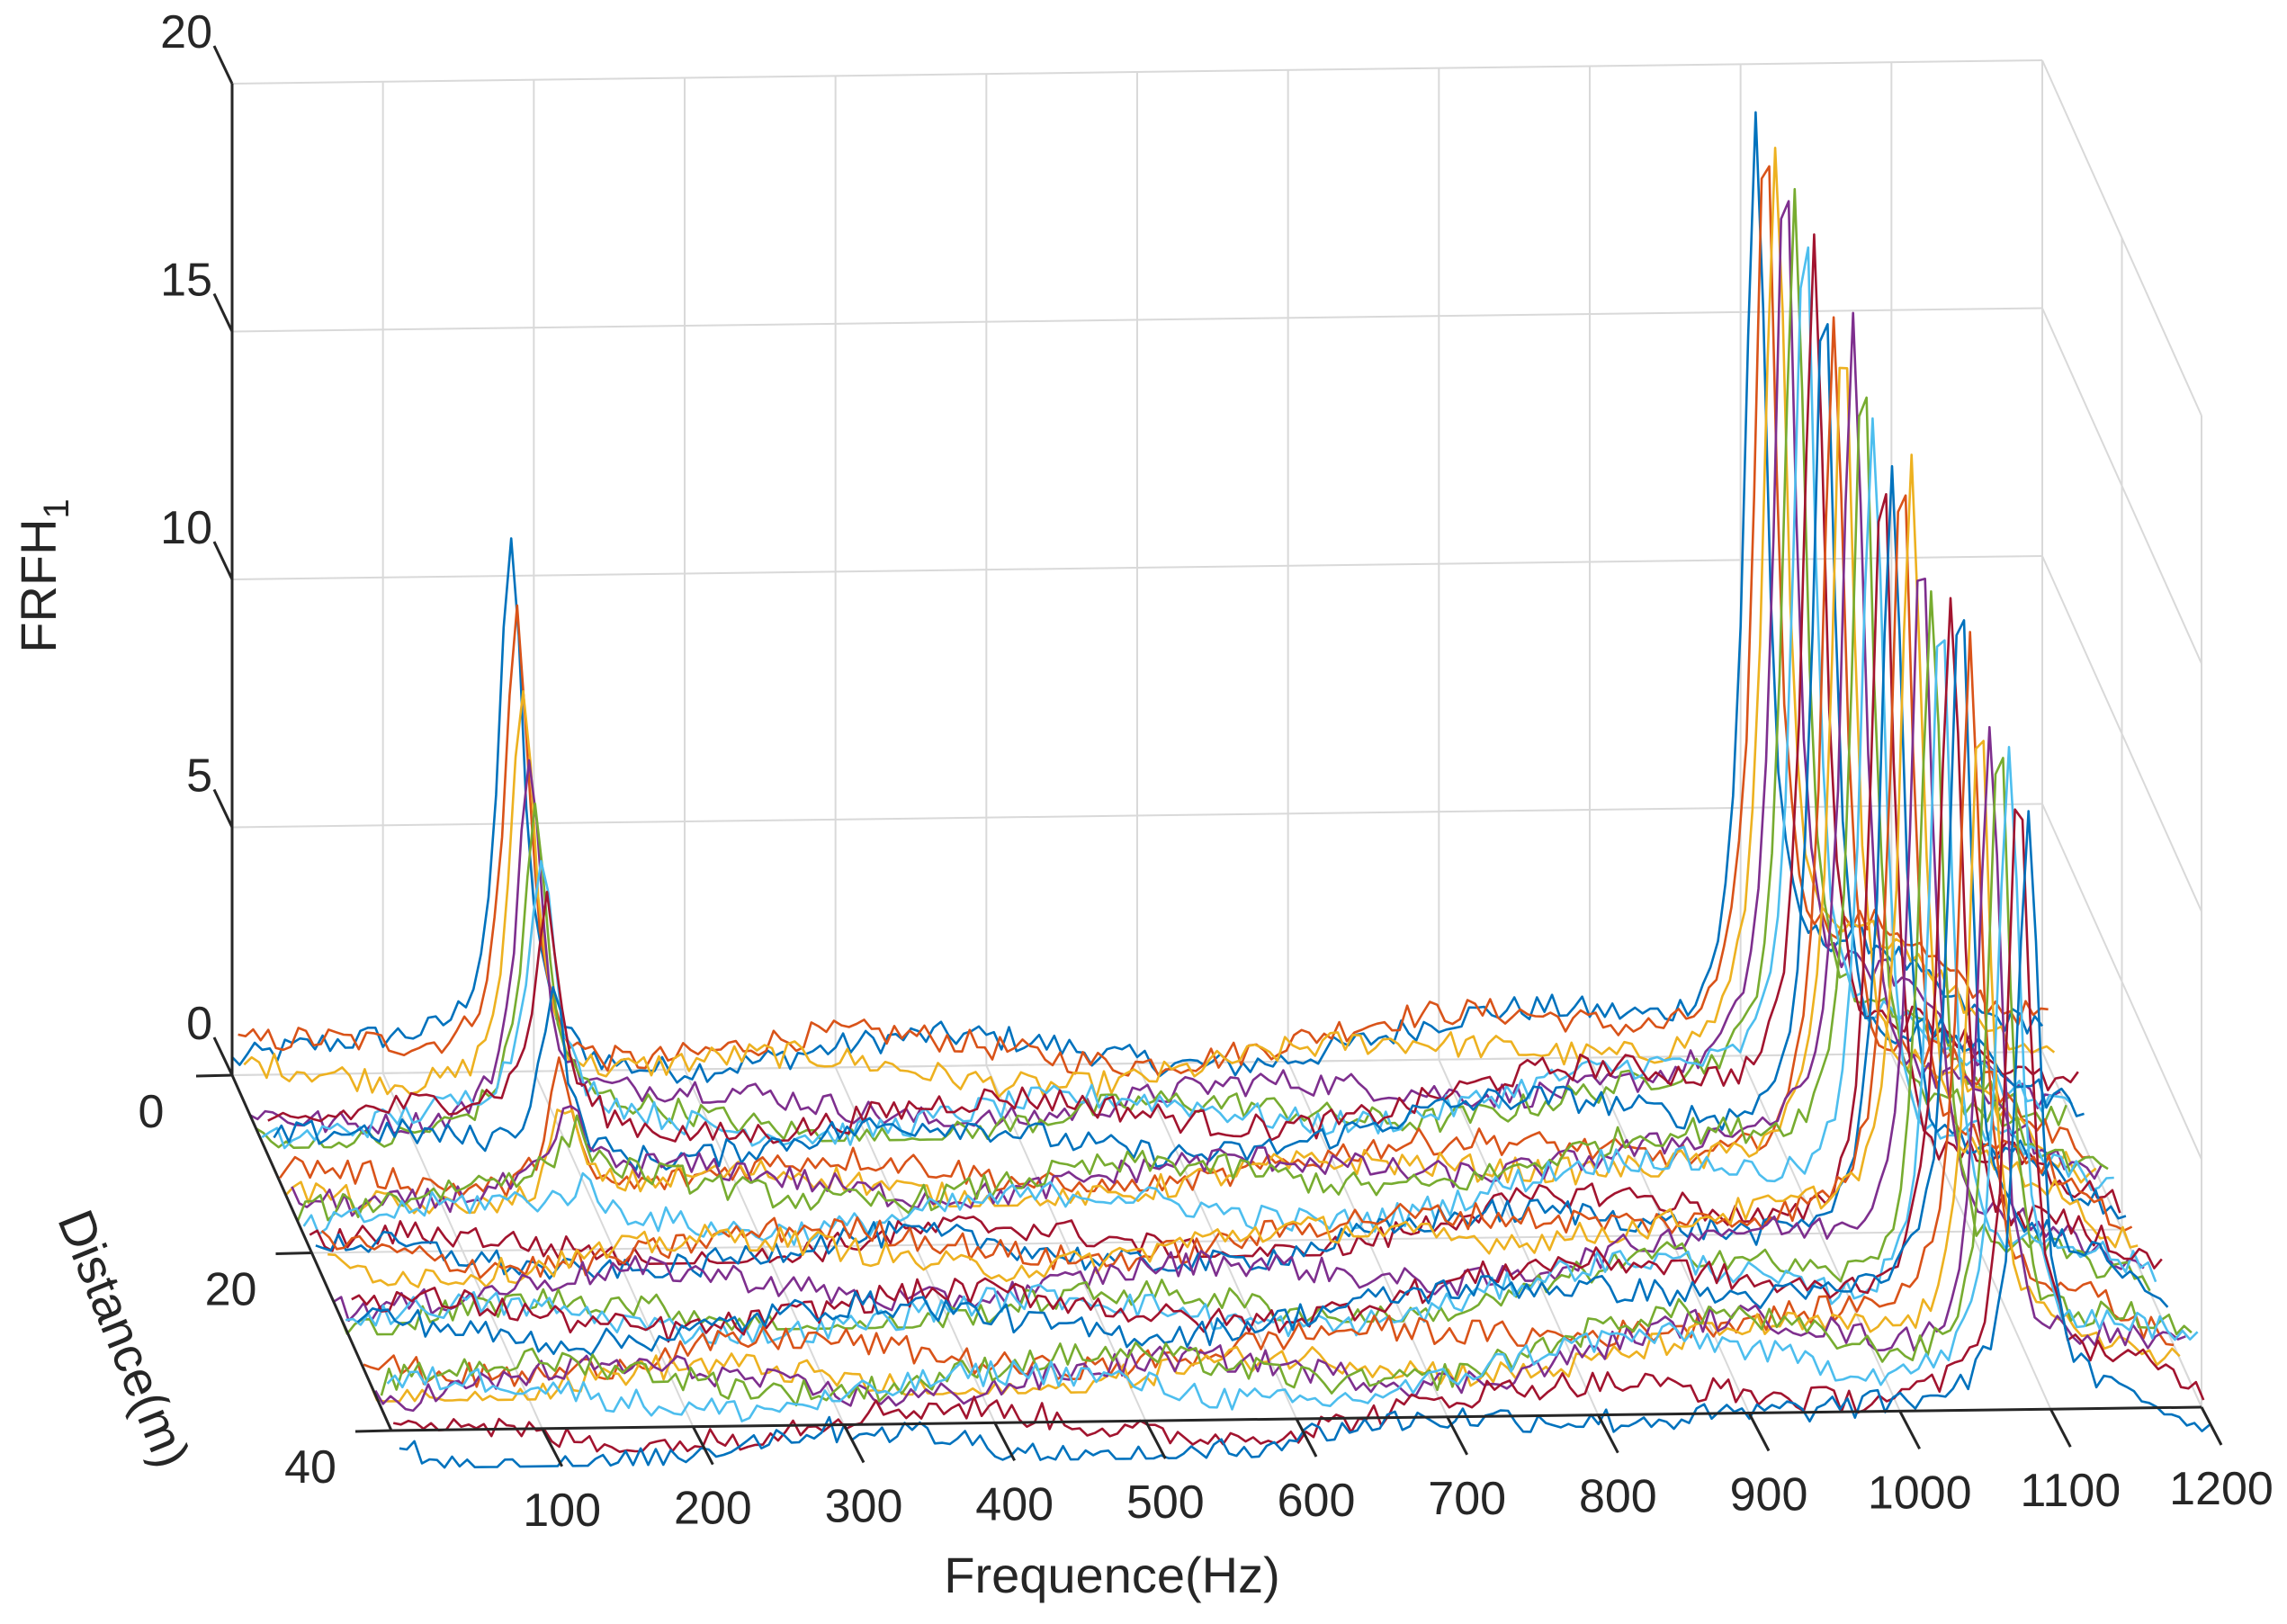  I want to click on x-tick-label: 600, so click(1317, 1501).